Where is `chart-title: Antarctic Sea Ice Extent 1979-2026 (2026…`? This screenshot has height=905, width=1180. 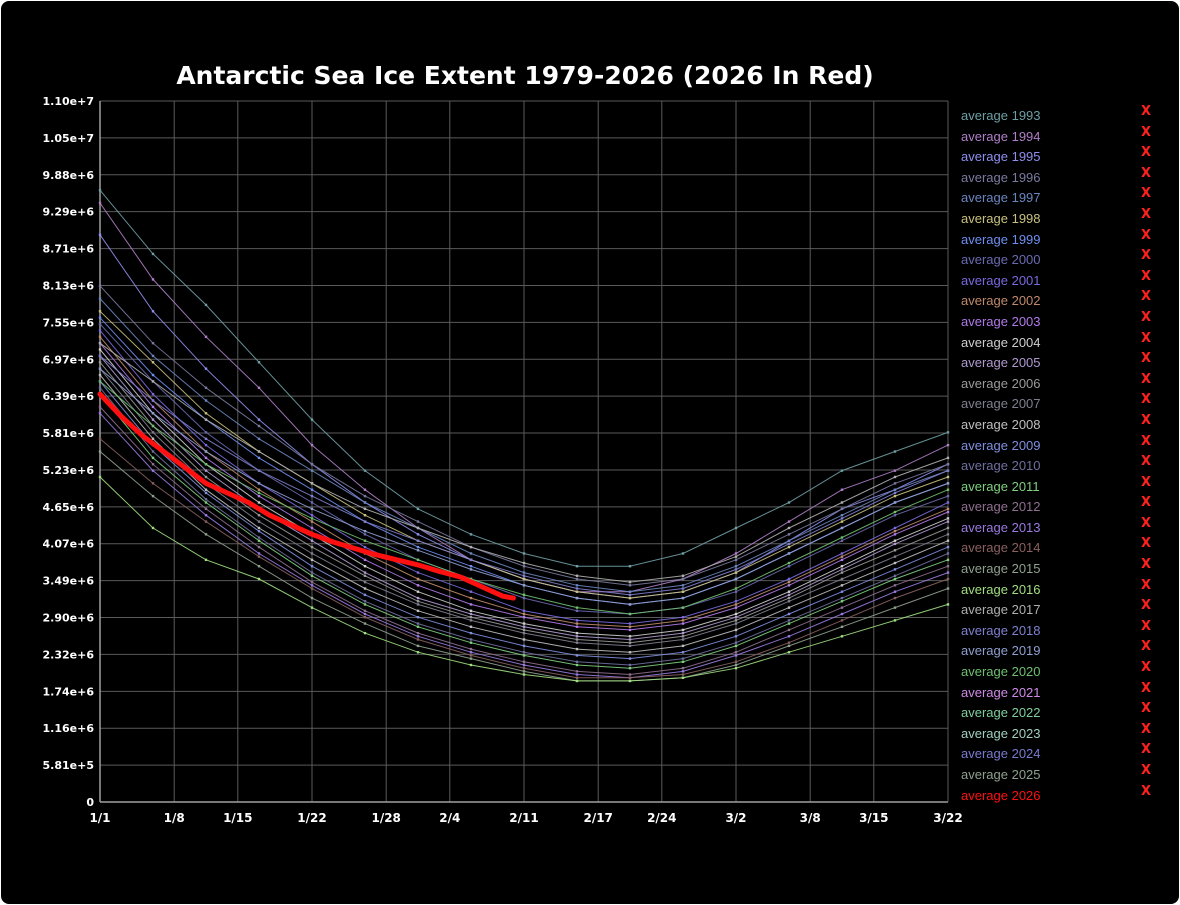
chart-title: Antarctic Sea Ice Extent 1979-2026 (2026… is located at coordinates (525, 75).